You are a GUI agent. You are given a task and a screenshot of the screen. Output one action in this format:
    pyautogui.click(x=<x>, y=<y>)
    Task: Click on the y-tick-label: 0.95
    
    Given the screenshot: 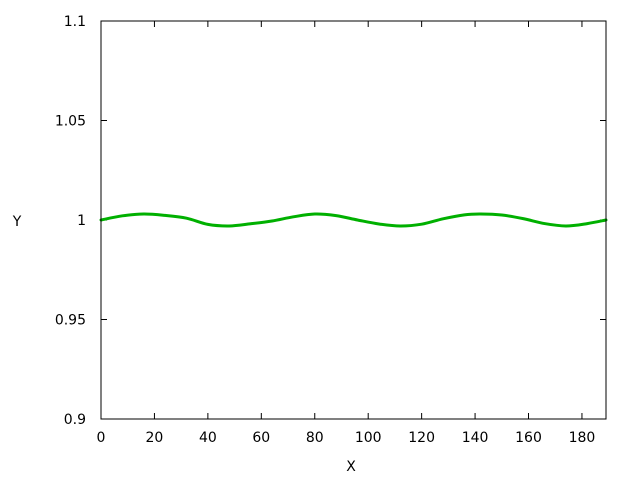 What is the action you would take?
    pyautogui.click(x=70, y=321)
    